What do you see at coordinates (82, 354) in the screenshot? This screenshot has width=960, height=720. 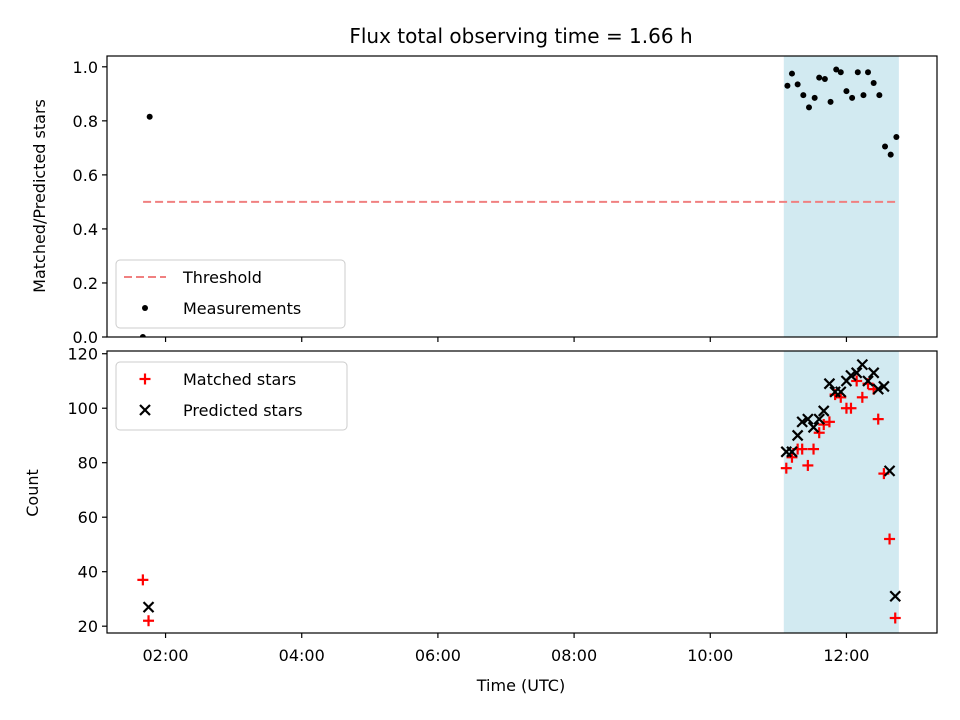 I see `y-tick-label: 120` at bounding box center [82, 354].